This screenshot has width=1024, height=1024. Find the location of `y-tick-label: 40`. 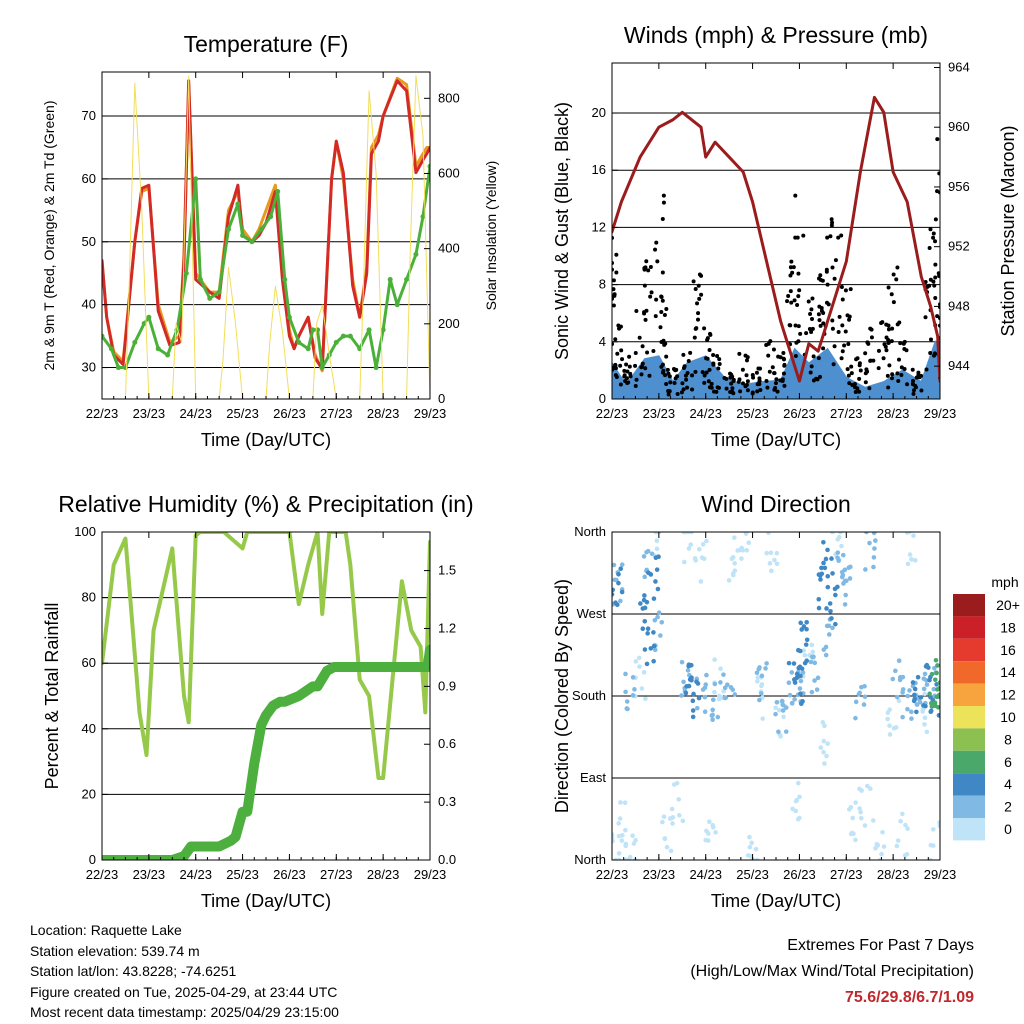

y-tick-label: 40 is located at coordinates (89, 728).